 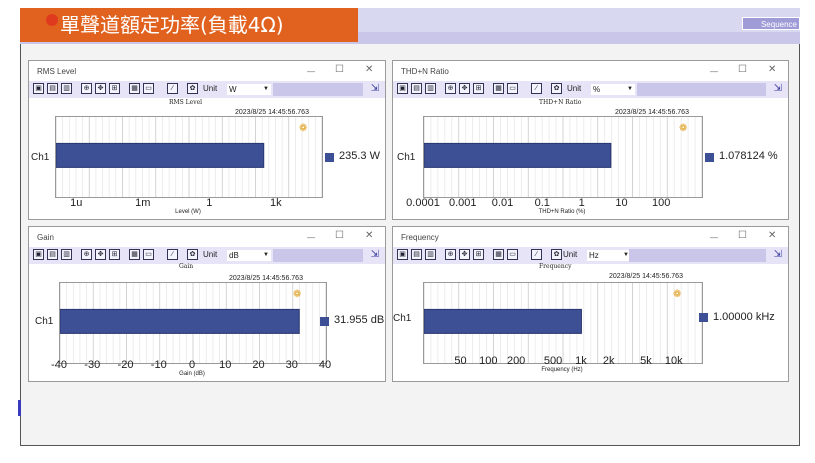 I want to click on side-marker, so click(x=19, y=408).